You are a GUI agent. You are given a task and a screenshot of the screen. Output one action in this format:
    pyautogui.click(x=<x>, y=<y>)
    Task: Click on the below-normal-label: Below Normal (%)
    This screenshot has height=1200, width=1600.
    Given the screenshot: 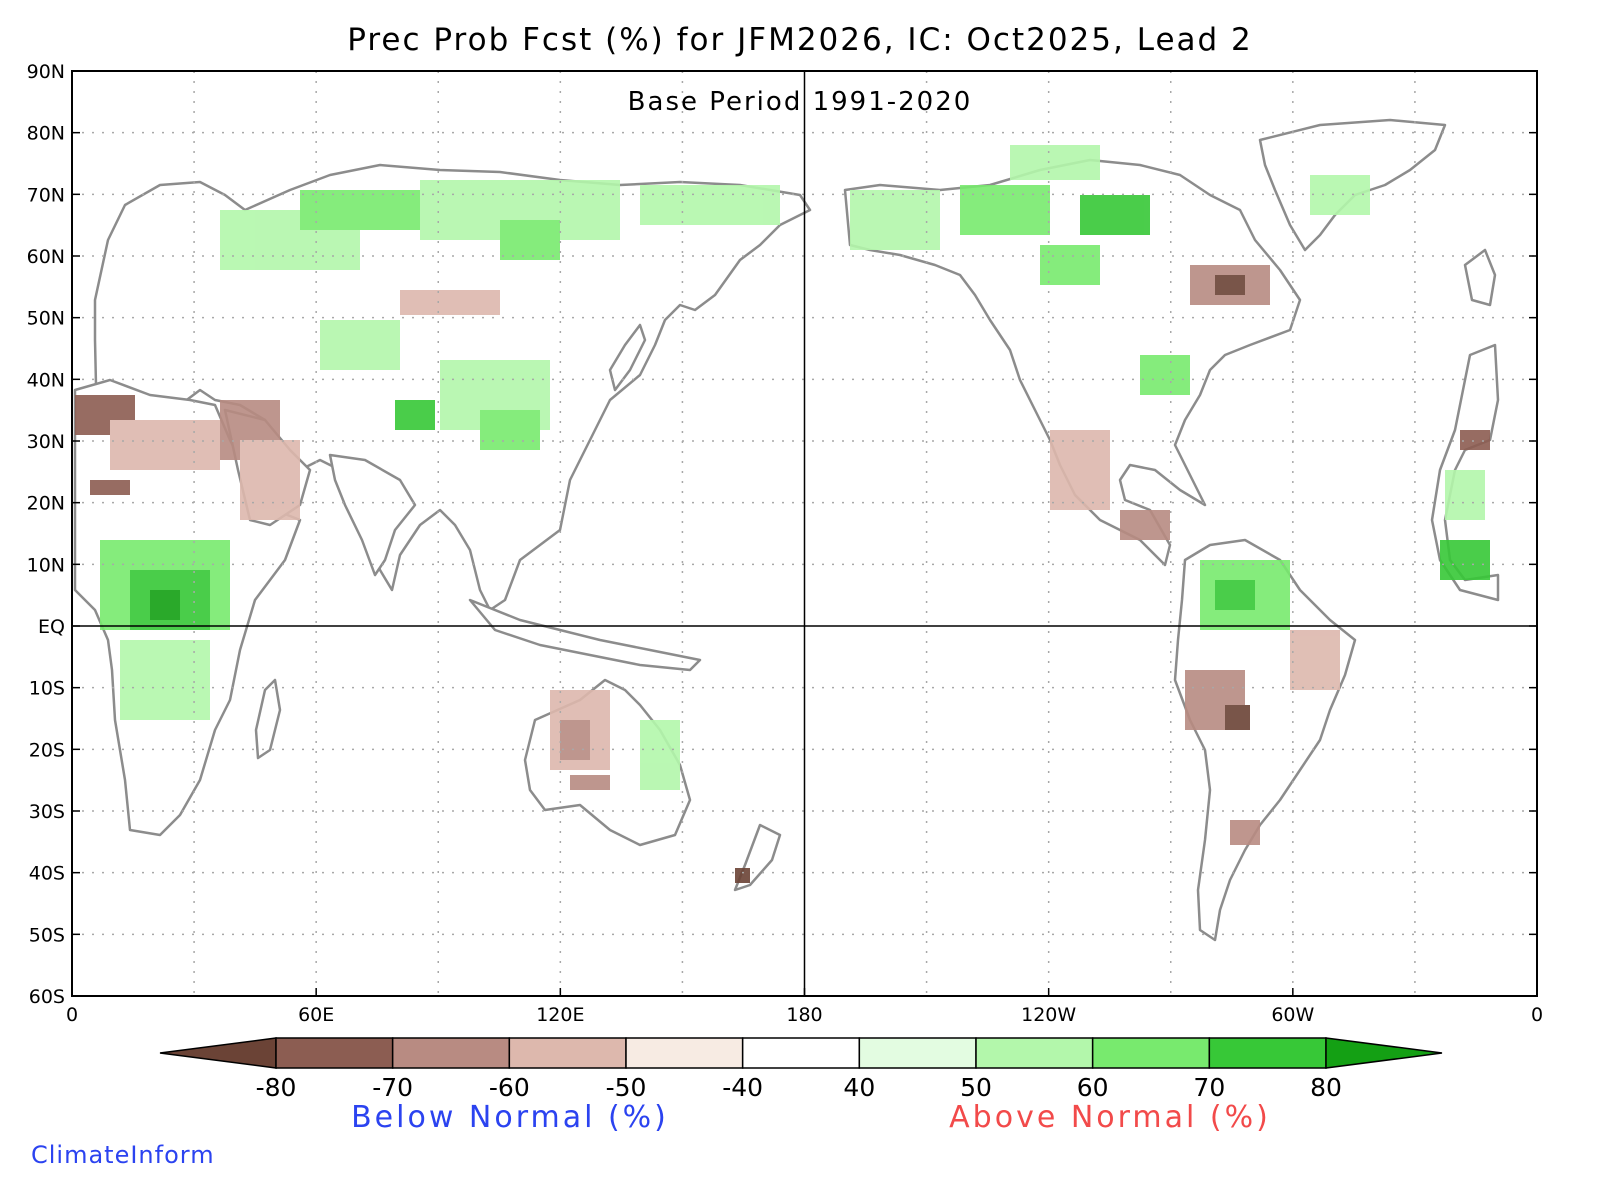 What is the action you would take?
    pyautogui.click(x=510, y=1117)
    